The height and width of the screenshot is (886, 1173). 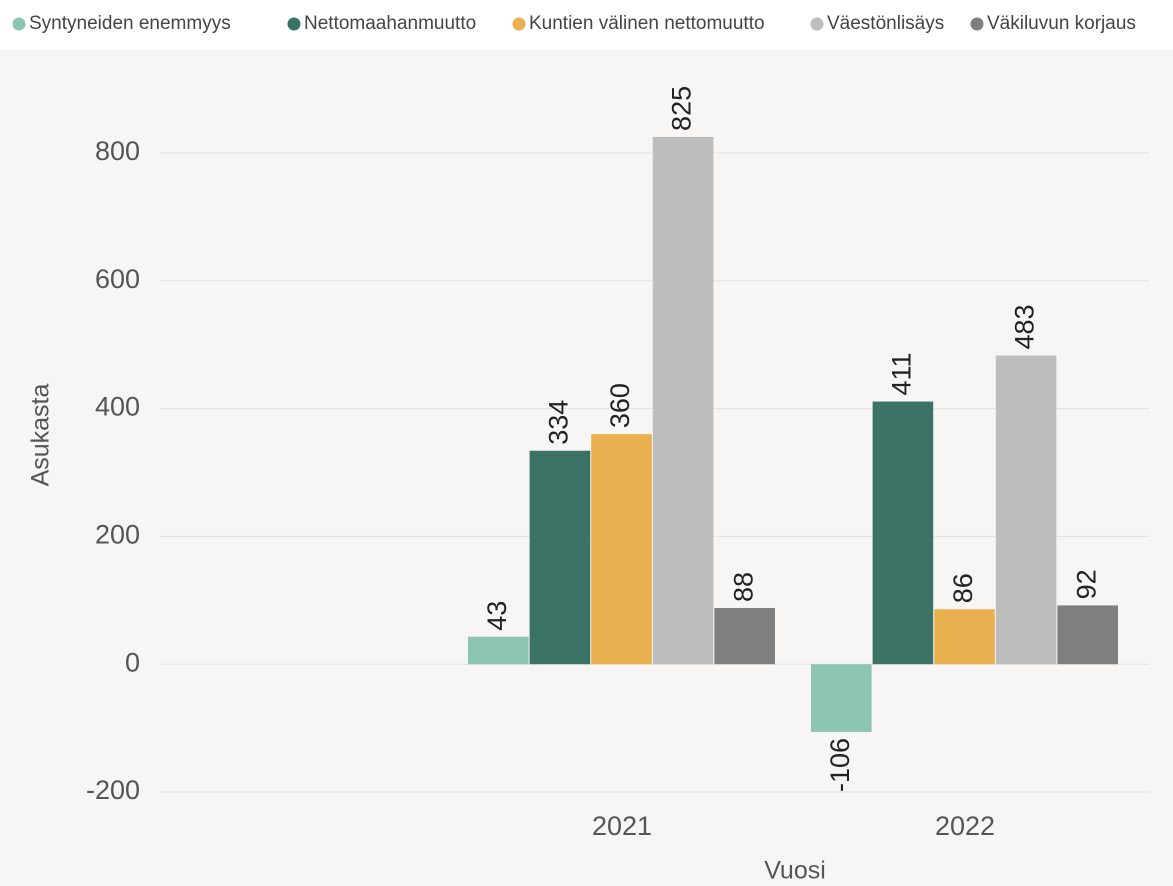 What do you see at coordinates (390, 23) in the screenshot?
I see `legend-label: Nettomaahanmuutto` at bounding box center [390, 23].